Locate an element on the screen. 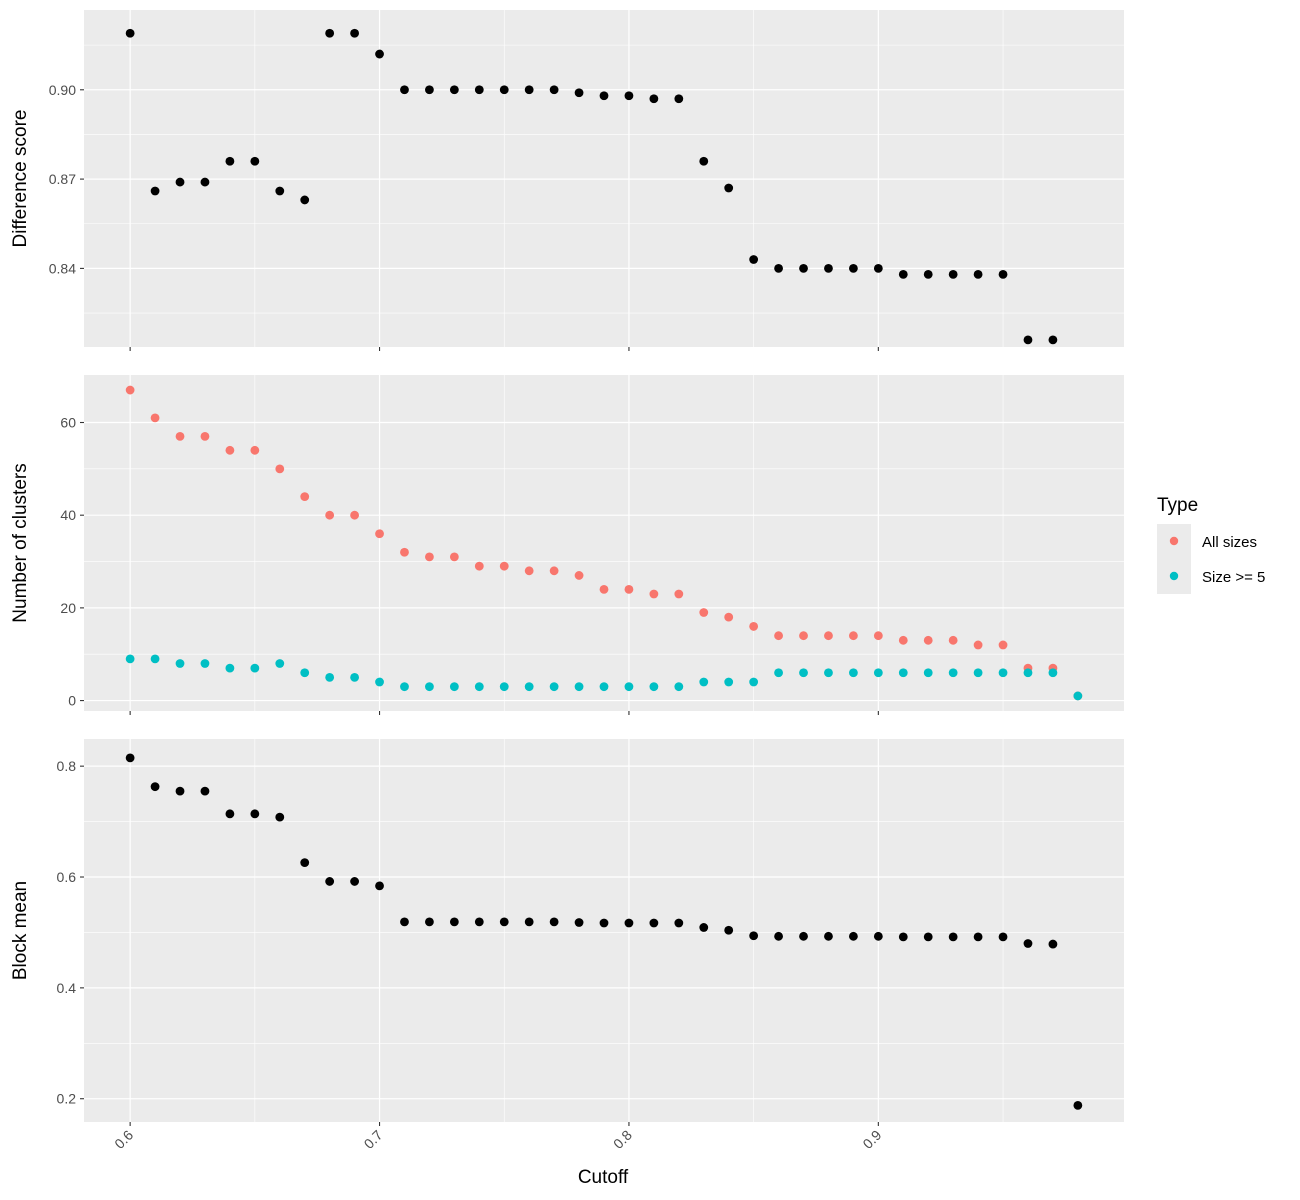  x-axis-title: Cutoff is located at coordinates (603, 1177).